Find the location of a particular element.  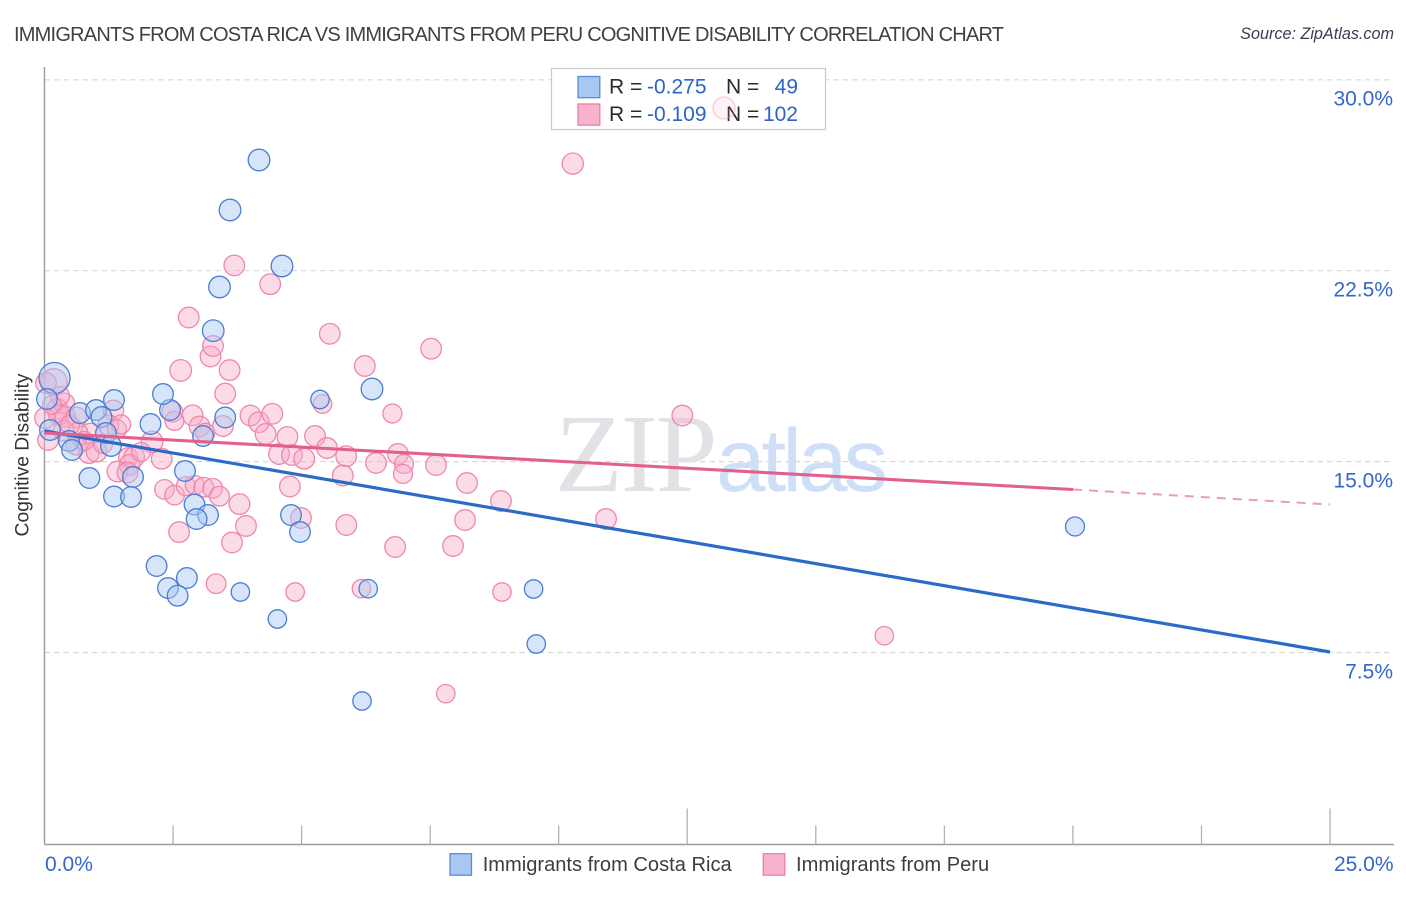

svg-text: ZIP is located at coordinates (635, 454).